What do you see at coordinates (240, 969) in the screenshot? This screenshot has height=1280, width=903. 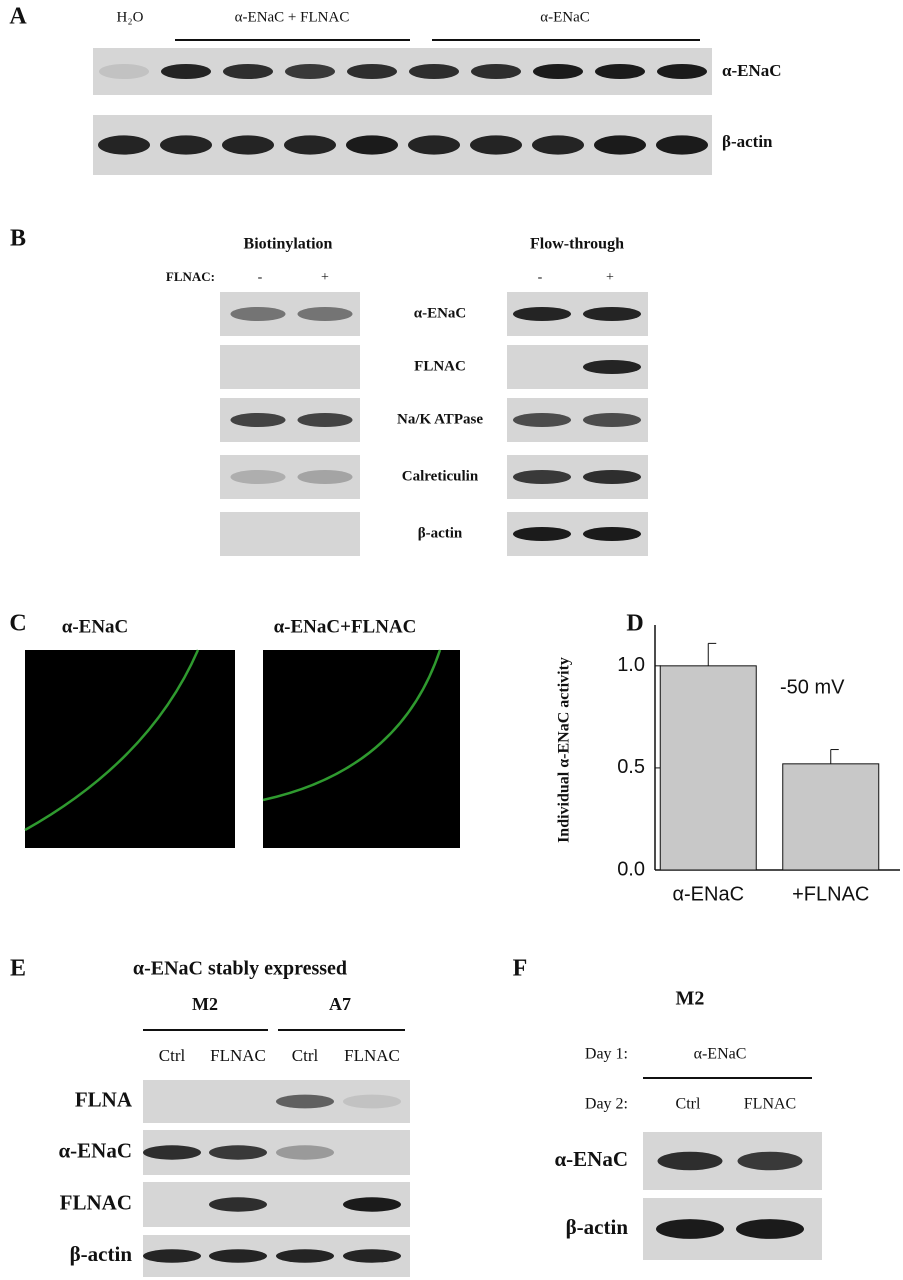 I see `label: α-ENaC stably expressed` at bounding box center [240, 969].